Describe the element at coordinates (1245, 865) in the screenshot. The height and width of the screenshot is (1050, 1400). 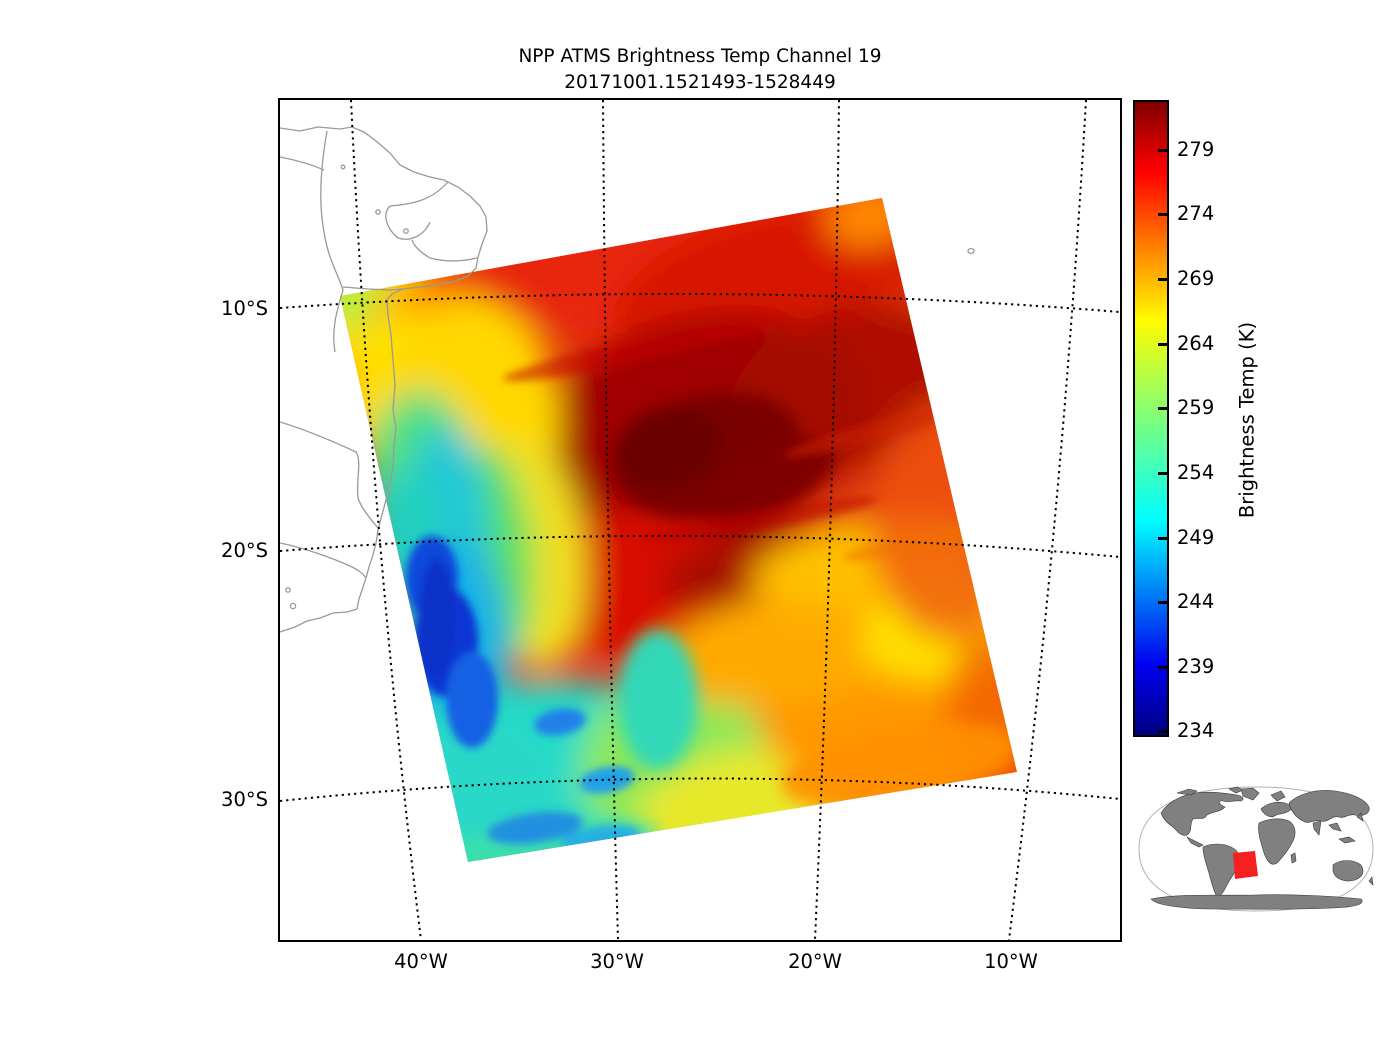
I see `swath-footprint-marker` at that location.